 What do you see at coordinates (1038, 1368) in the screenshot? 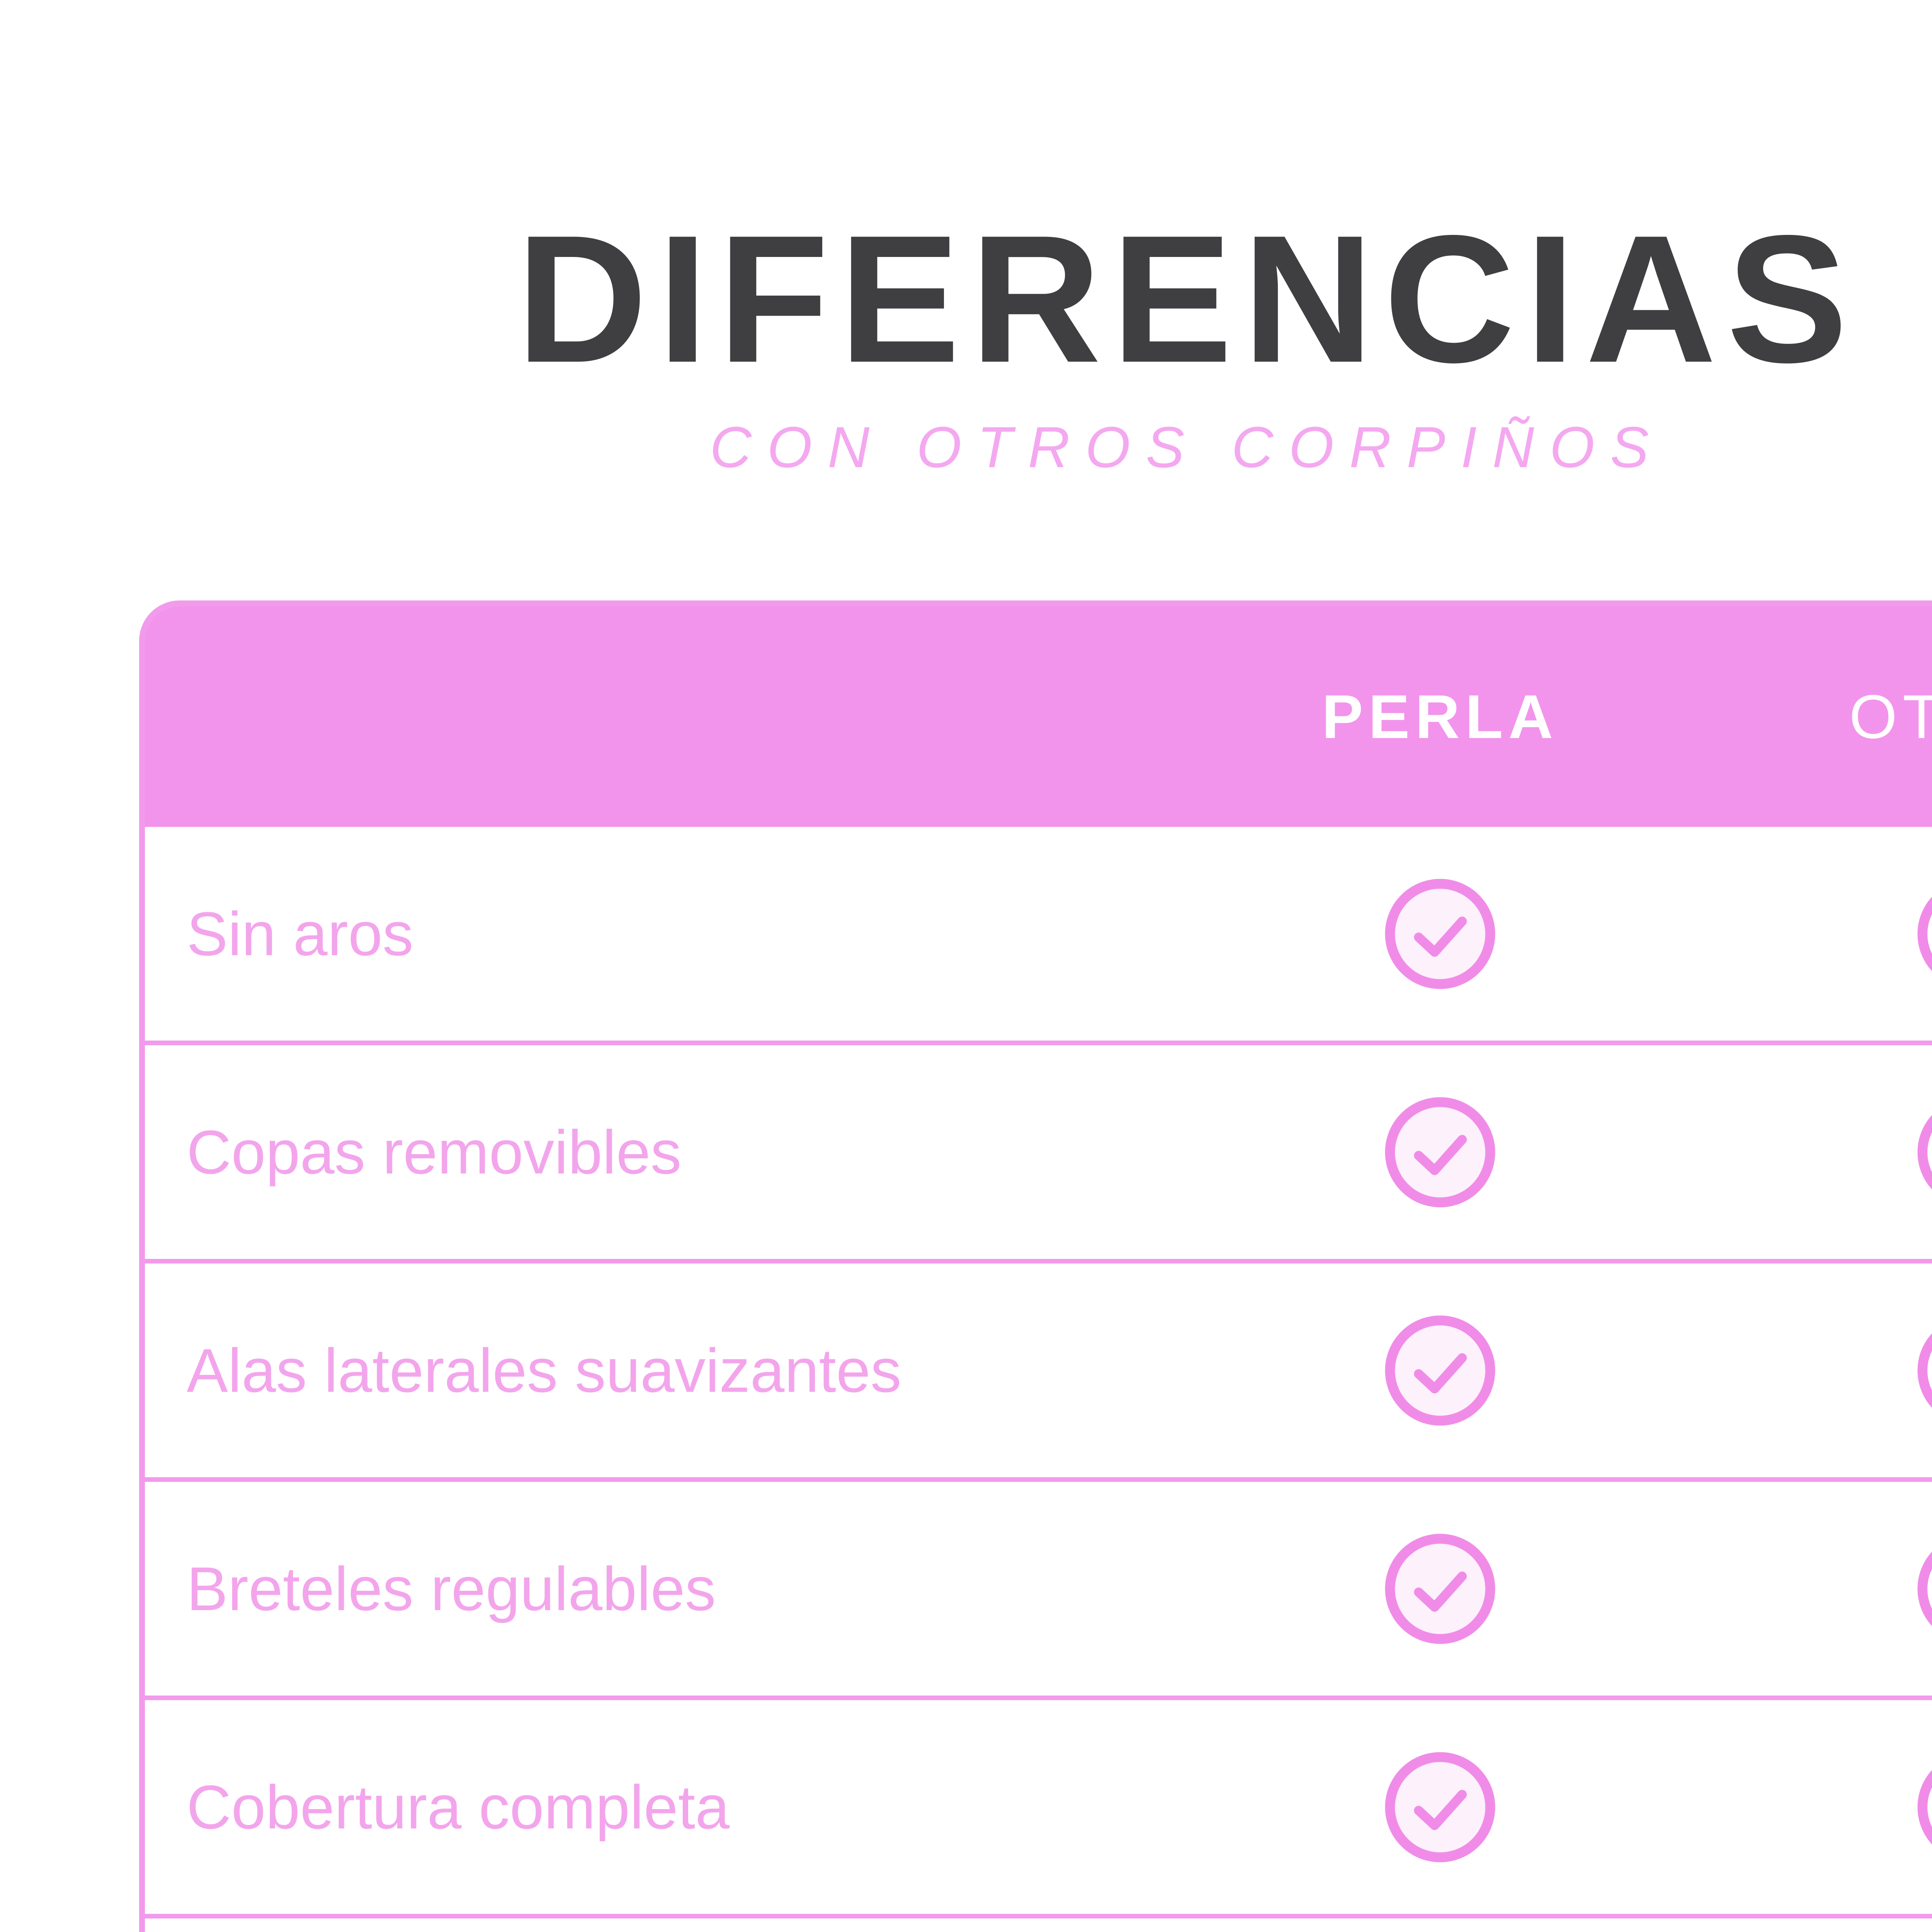
I see `table-row: Alas laterales suavizantes` at bounding box center [1038, 1368].